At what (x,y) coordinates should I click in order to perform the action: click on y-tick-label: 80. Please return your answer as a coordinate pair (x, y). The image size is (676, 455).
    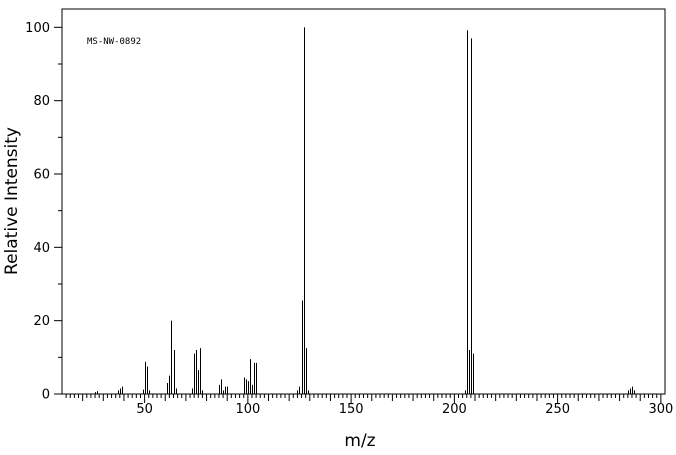
    Looking at the image, I should click on (41, 101).